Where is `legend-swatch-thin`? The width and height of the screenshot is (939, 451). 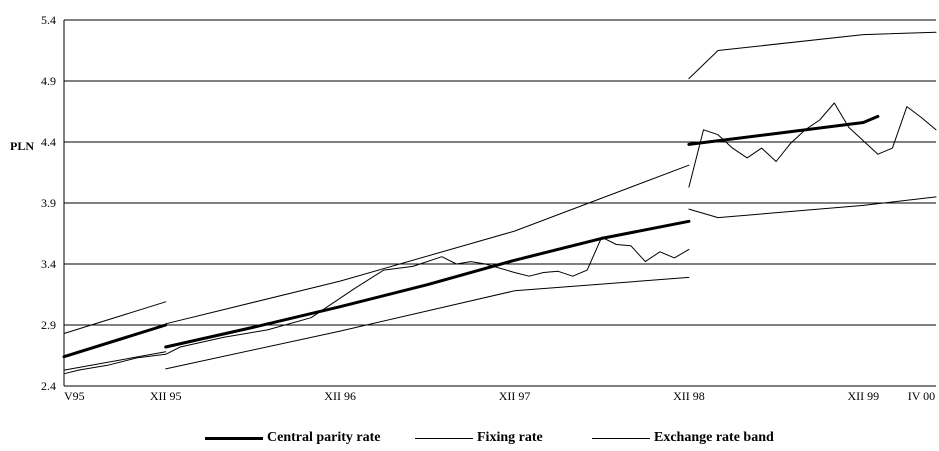 legend-swatch-thin is located at coordinates (444, 438).